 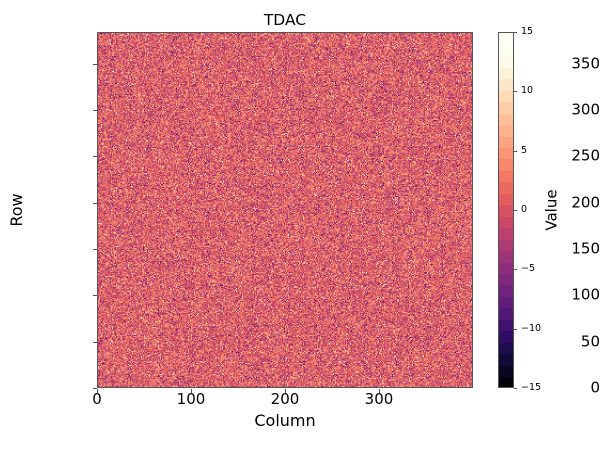 What do you see at coordinates (585, 63) in the screenshot?
I see `y-tick-label: 350` at bounding box center [585, 63].